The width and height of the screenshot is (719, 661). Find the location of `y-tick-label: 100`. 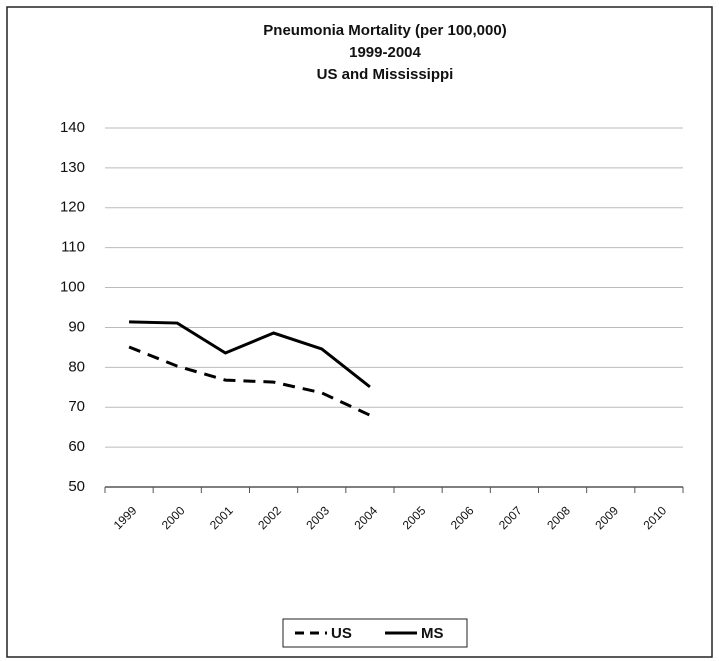

y-tick-label: 100 is located at coordinates (72, 287).